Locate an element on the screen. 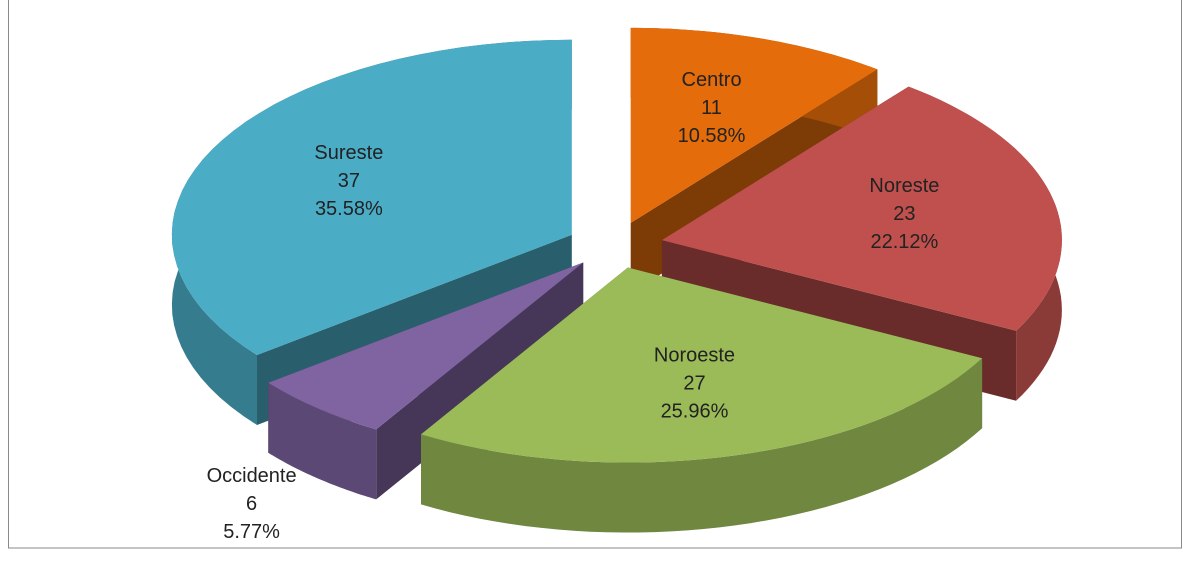 This screenshot has height=564, width=1190. data-label: 5.77% is located at coordinates (251, 532).